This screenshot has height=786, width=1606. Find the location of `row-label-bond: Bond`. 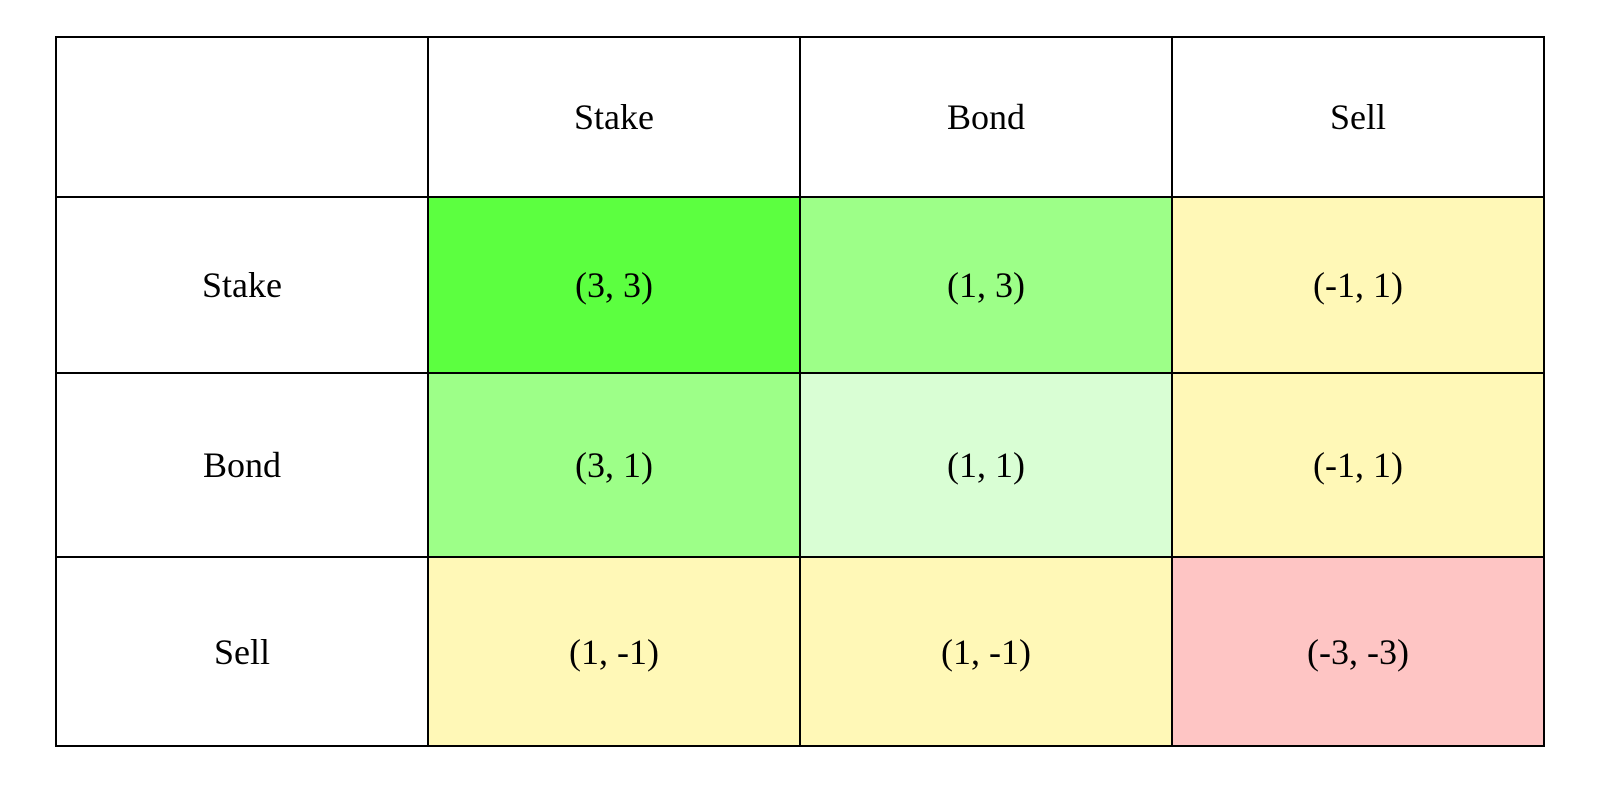

row-label-bond: Bond is located at coordinates (242, 465).